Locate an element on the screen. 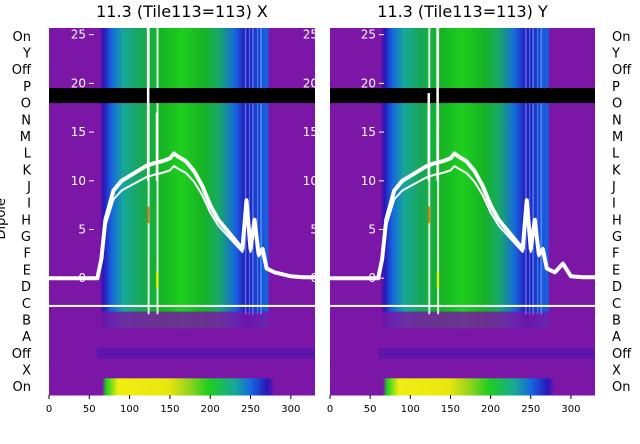 Image resolution: width=640 pixels, height=444 pixels. separator-line is located at coordinates (182, 305).